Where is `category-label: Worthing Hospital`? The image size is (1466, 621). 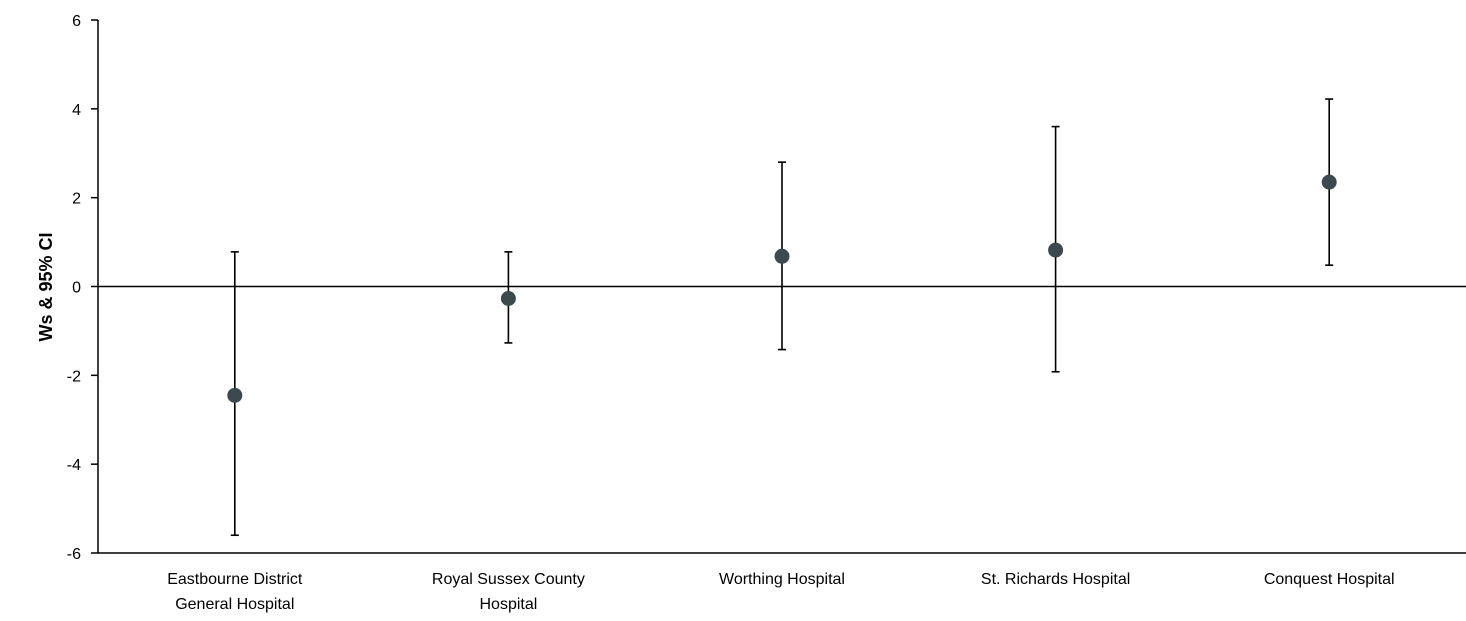
category-label: Worthing Hospital is located at coordinates (782, 579).